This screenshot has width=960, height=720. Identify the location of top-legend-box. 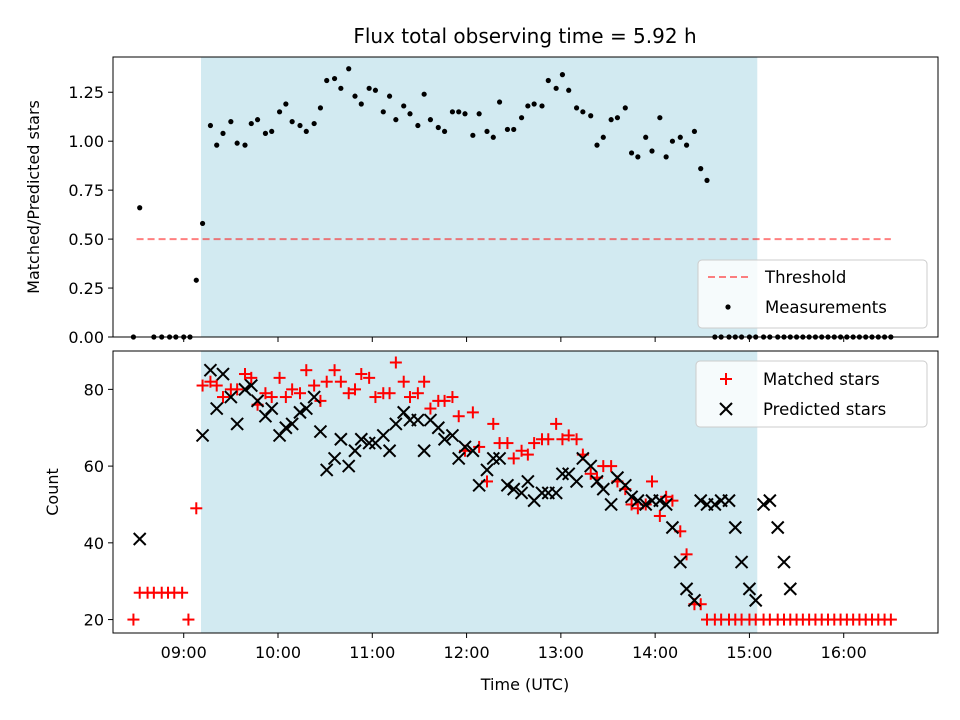
(812, 294).